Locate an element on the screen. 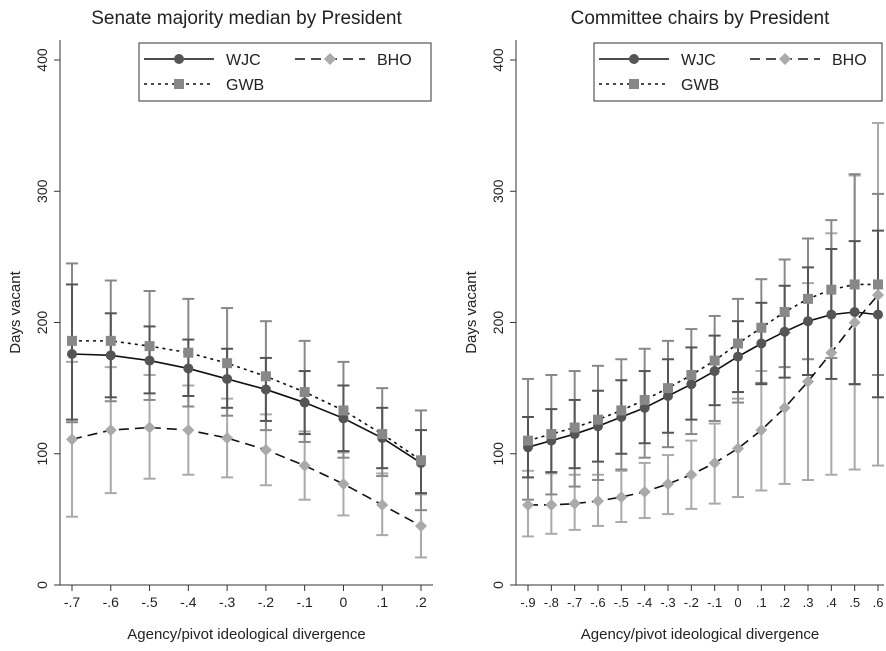 The height and width of the screenshot is (651, 886). legend: WJC BHO GWB is located at coordinates (285, 72).